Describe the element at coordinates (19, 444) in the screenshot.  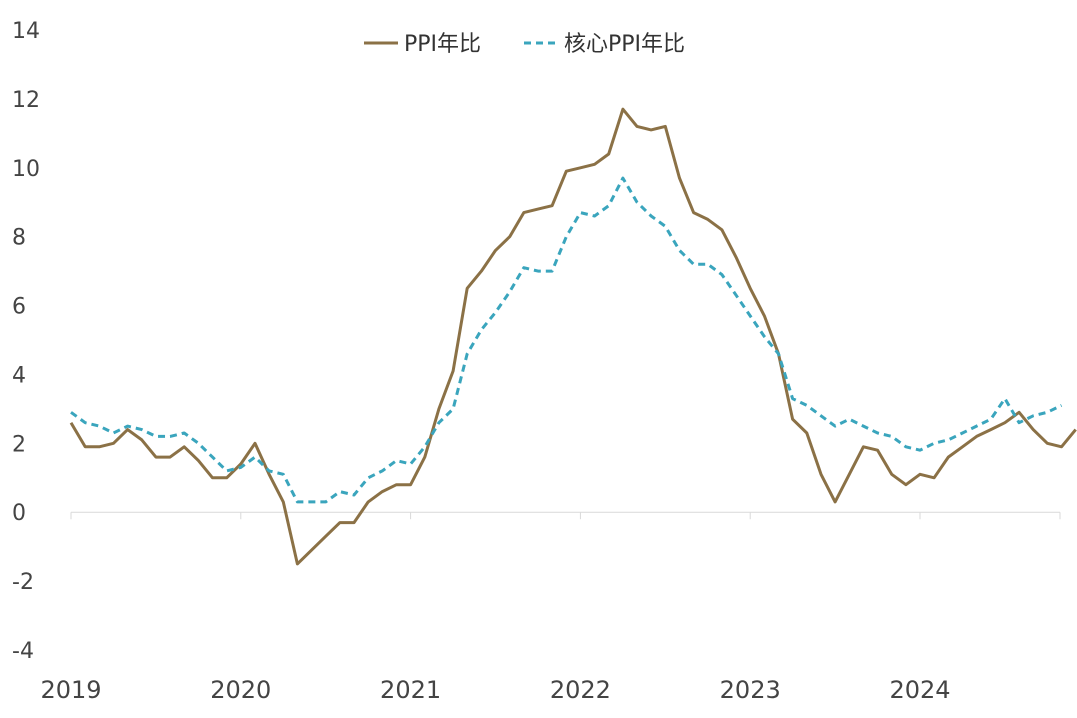
I see `y-tick-label: 2` at that location.